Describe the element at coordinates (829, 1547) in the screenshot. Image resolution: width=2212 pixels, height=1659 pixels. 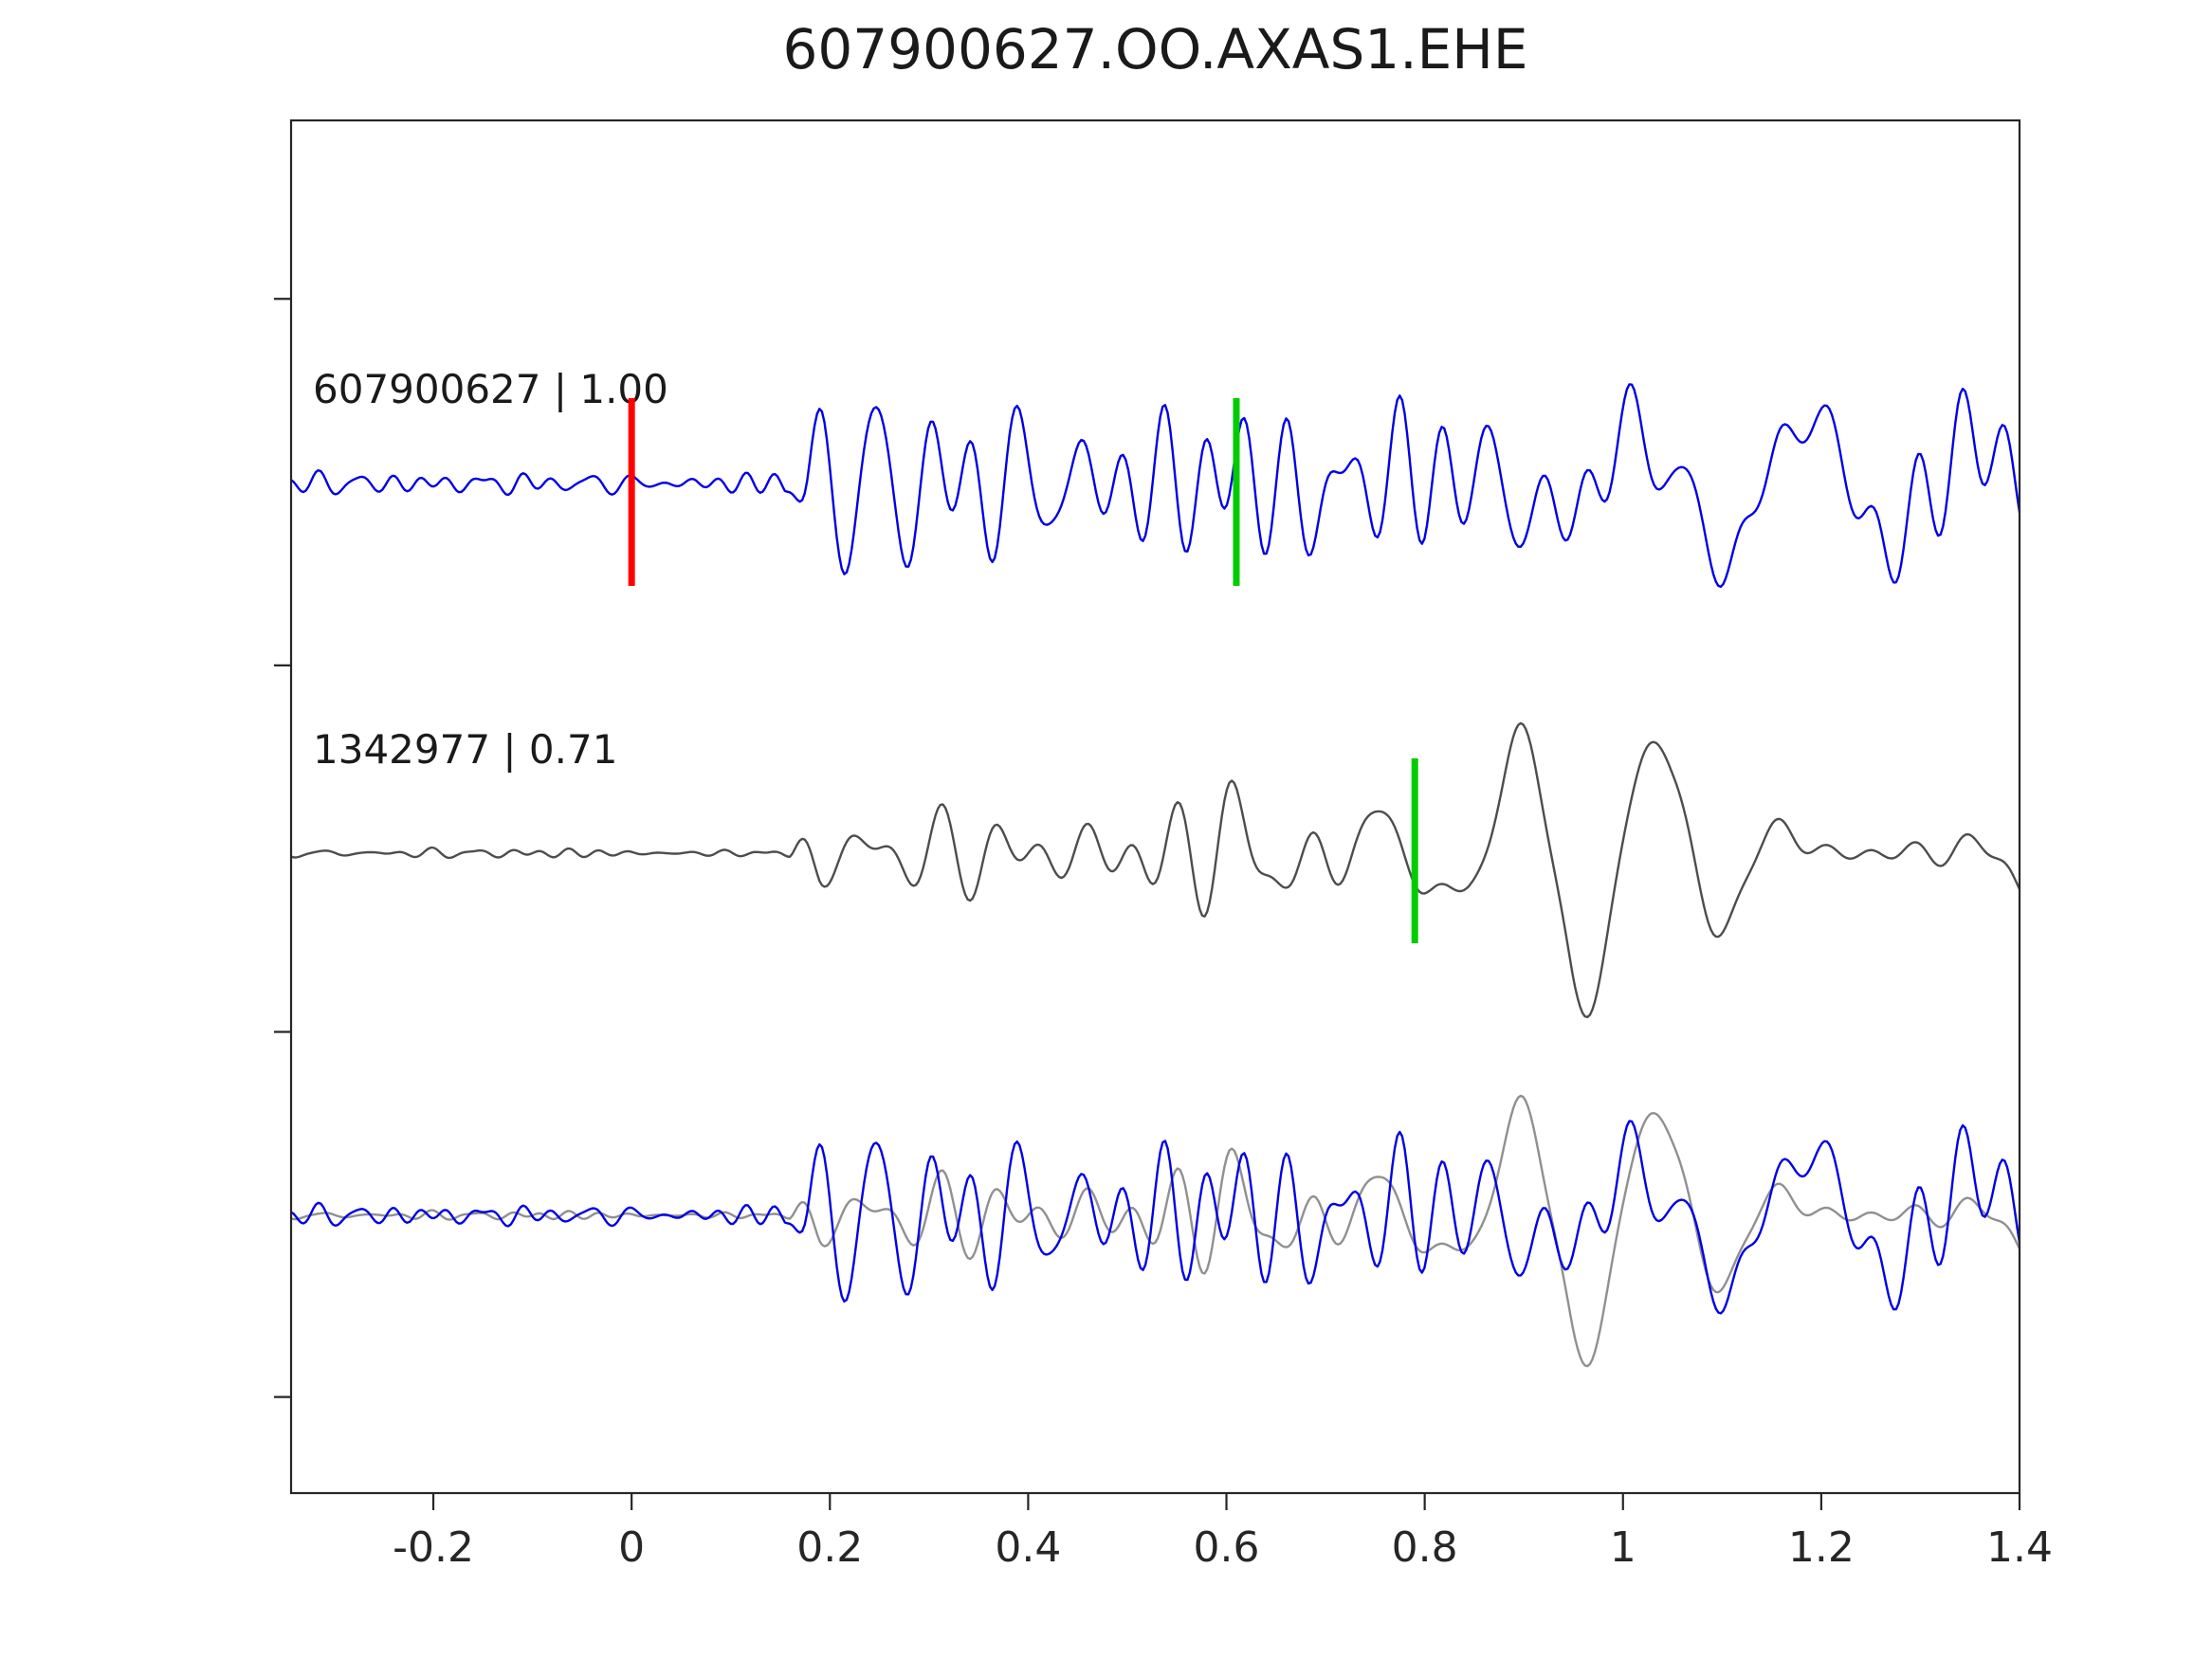
I see `x-tick-label: 0.2` at that location.